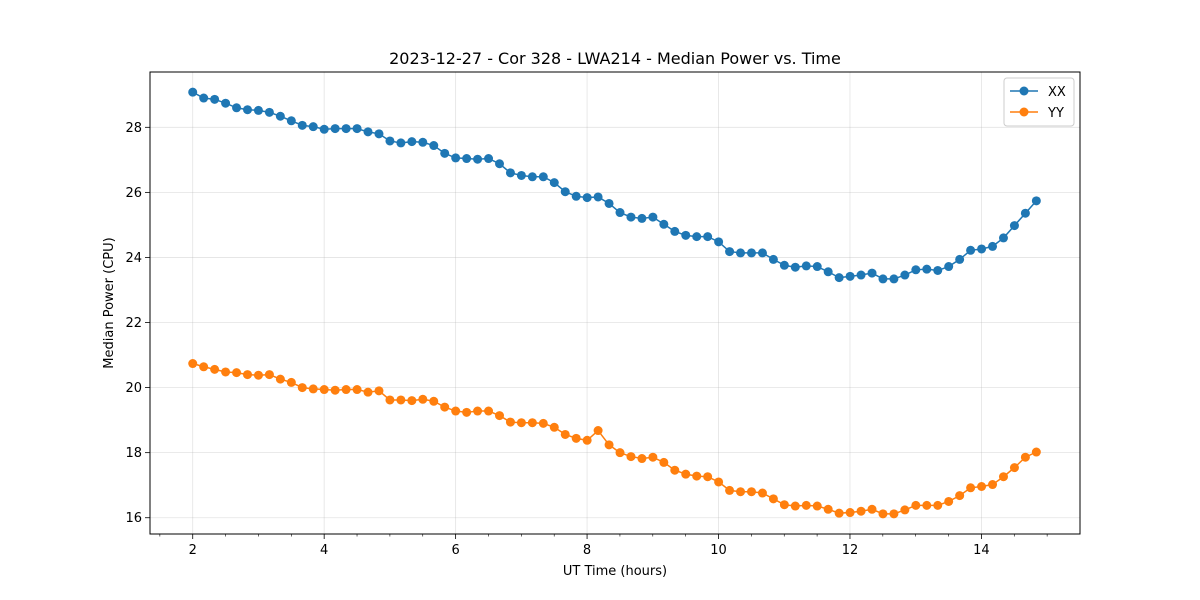 The image size is (1200, 600). What do you see at coordinates (324, 550) in the screenshot?
I see `x-tick-label: 4` at bounding box center [324, 550].